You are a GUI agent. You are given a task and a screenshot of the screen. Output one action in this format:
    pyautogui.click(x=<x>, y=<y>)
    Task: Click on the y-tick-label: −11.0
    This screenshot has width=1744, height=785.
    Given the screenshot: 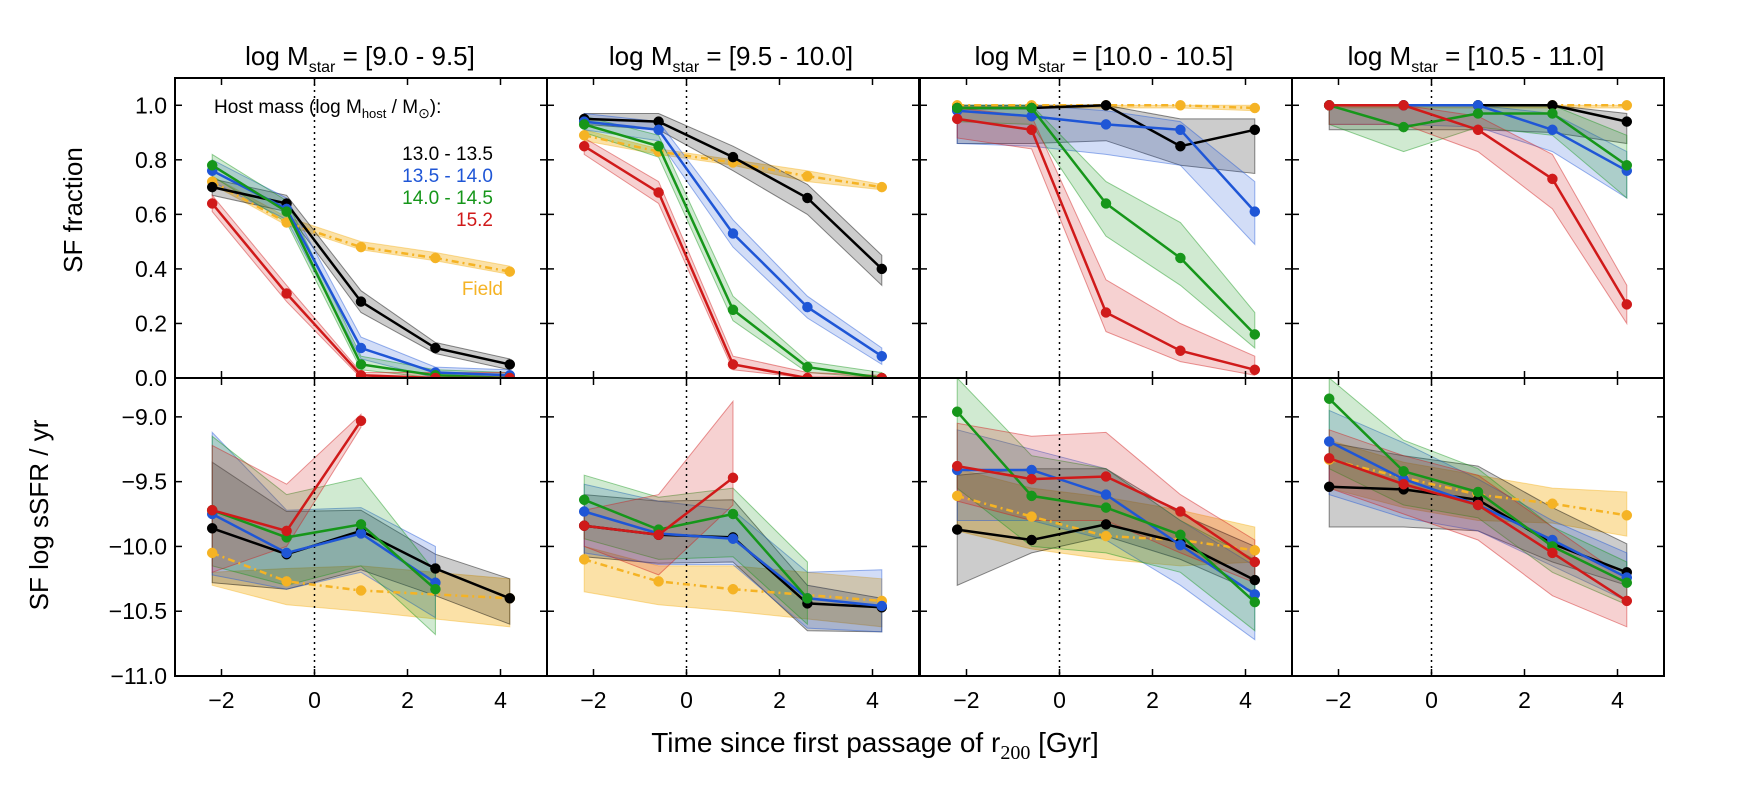 What is the action you would take?
    pyautogui.click(x=139, y=676)
    